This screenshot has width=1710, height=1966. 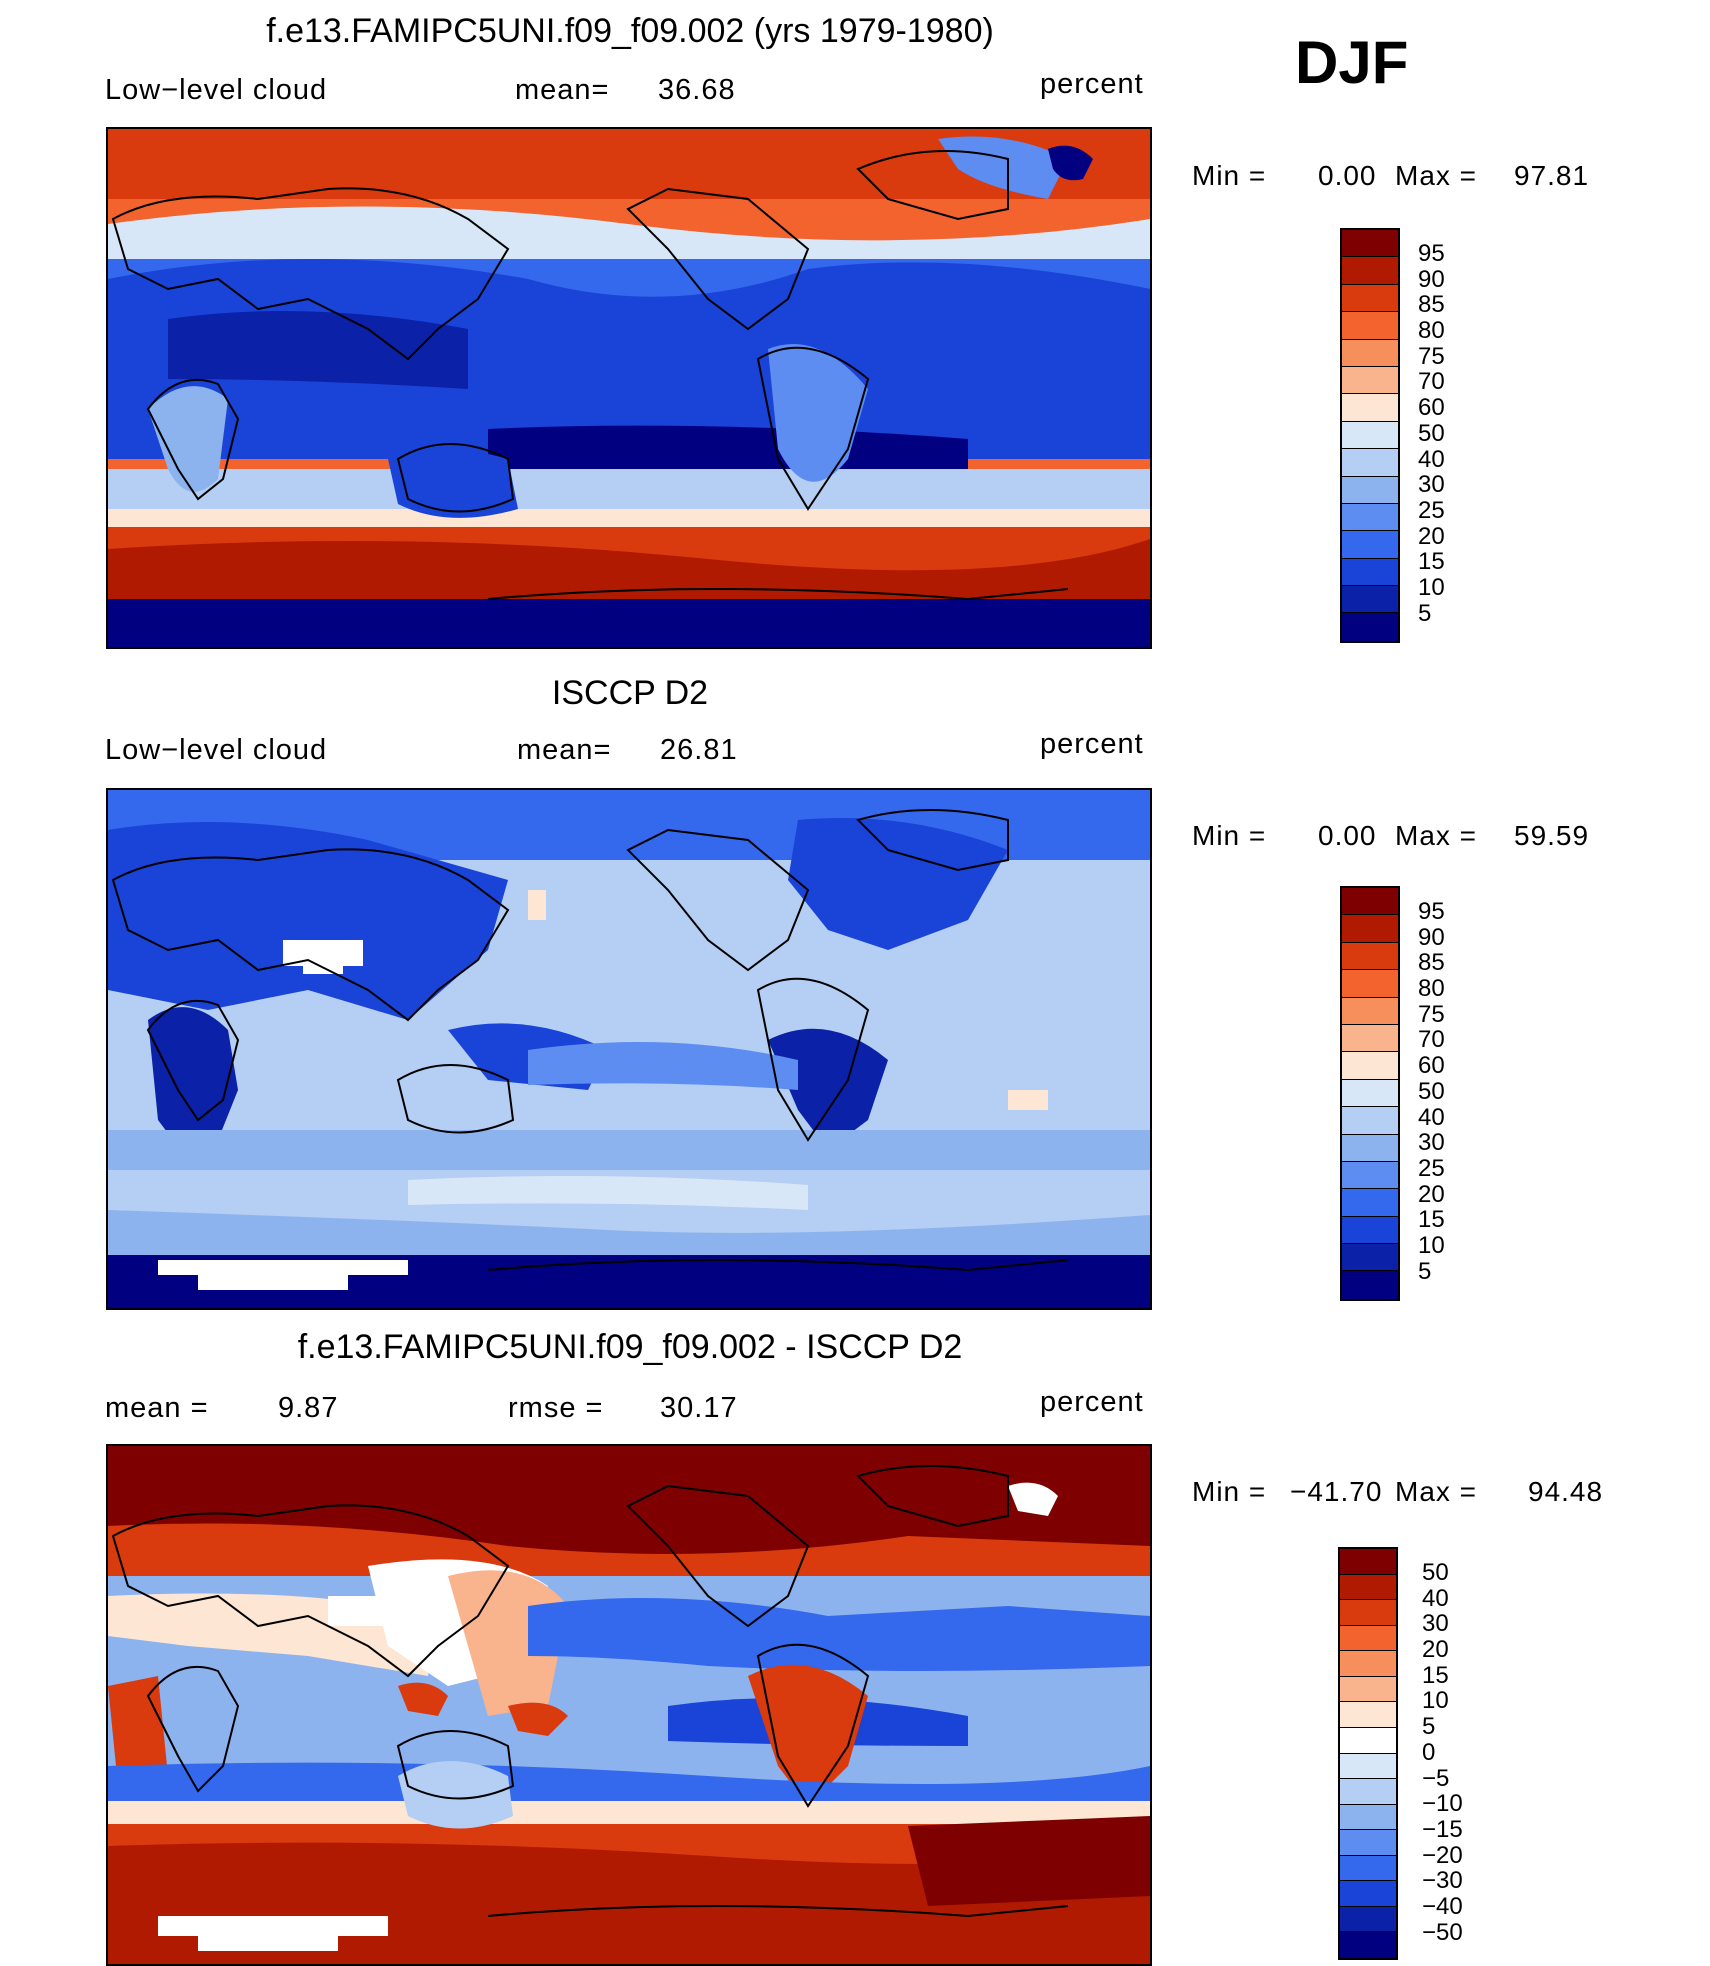 I want to click on colorbar-tick-label: −50, so click(x=1442, y=1932).